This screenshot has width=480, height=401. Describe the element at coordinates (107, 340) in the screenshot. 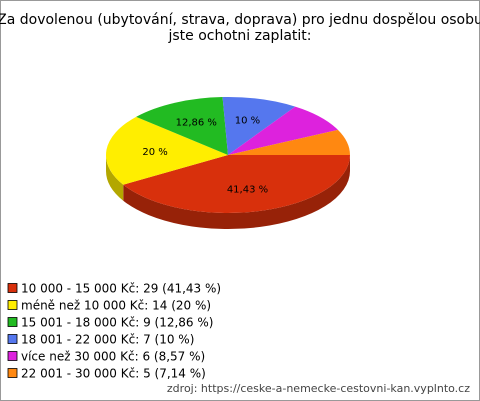

I see `legend-label: 18 001 - 22 000 Kč: 7 (10 %)` at that location.